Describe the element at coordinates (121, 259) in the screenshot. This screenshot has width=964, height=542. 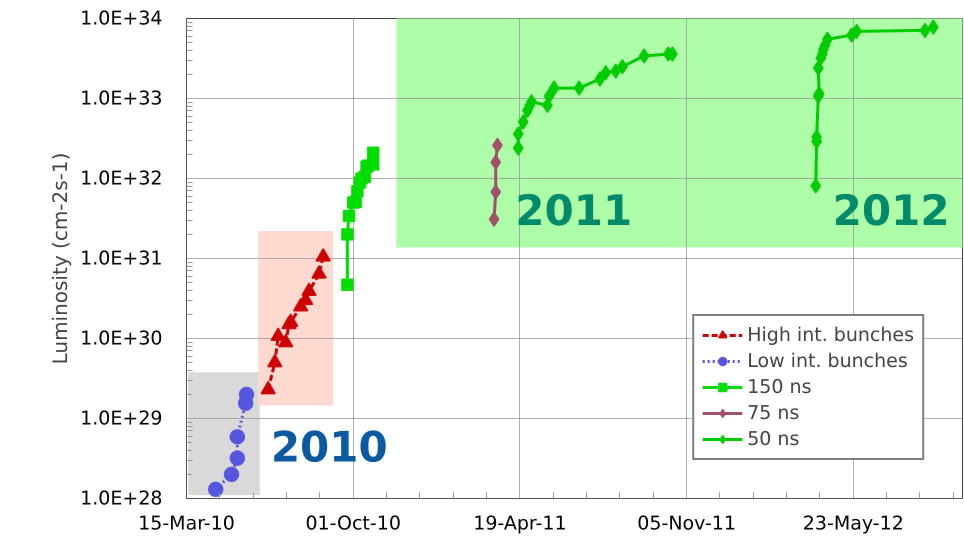
I see `y-tick-label: 1.0E+31` at that location.